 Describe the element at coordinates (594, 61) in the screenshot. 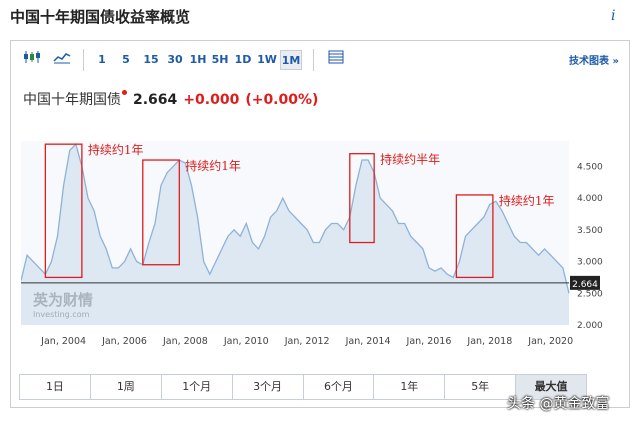

I see `tech-chart-link: 技术图表 »` at that location.